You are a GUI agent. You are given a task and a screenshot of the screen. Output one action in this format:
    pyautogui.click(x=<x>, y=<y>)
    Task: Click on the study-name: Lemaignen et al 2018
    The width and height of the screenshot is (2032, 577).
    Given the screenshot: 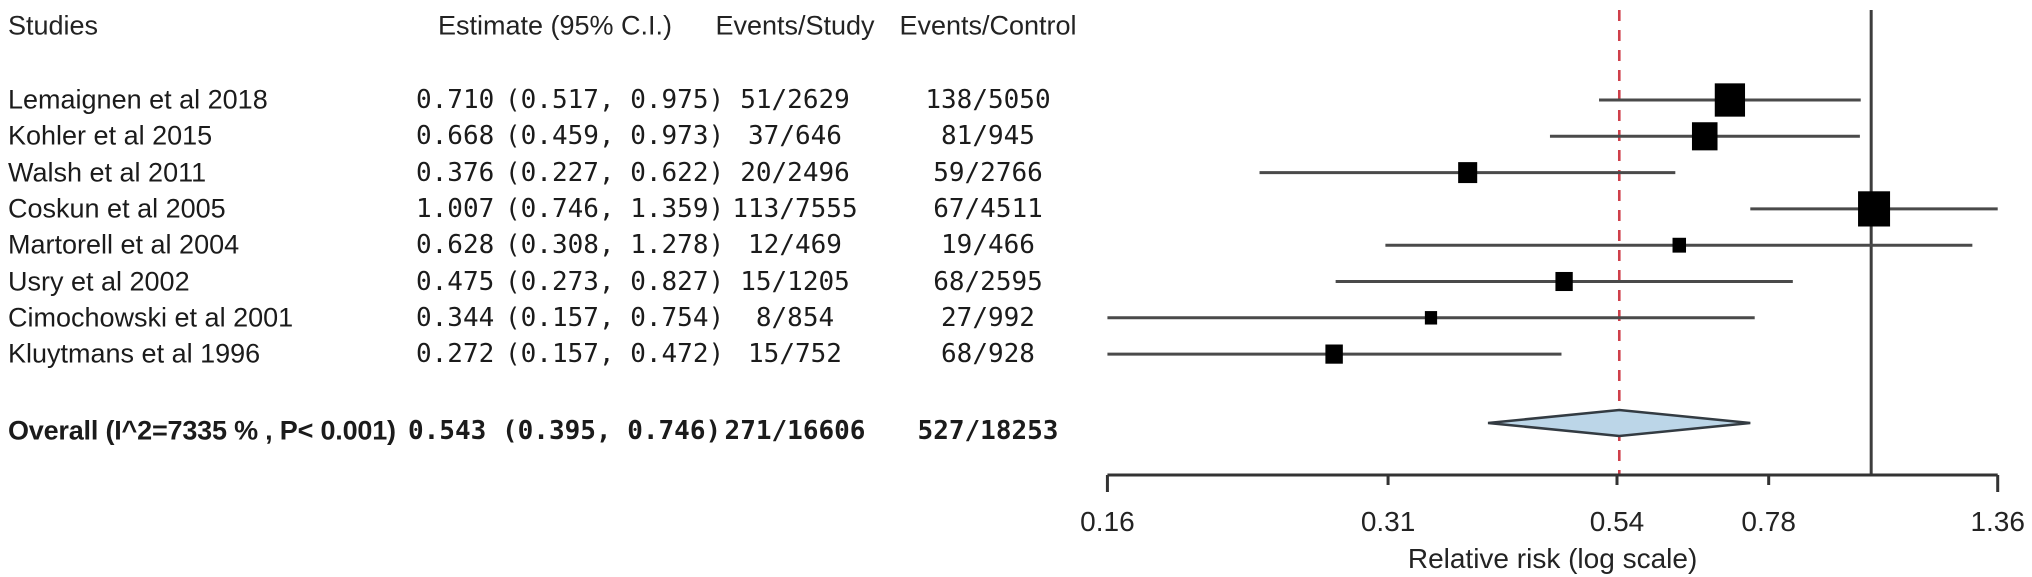 What is the action you would take?
    pyautogui.click(x=138, y=99)
    